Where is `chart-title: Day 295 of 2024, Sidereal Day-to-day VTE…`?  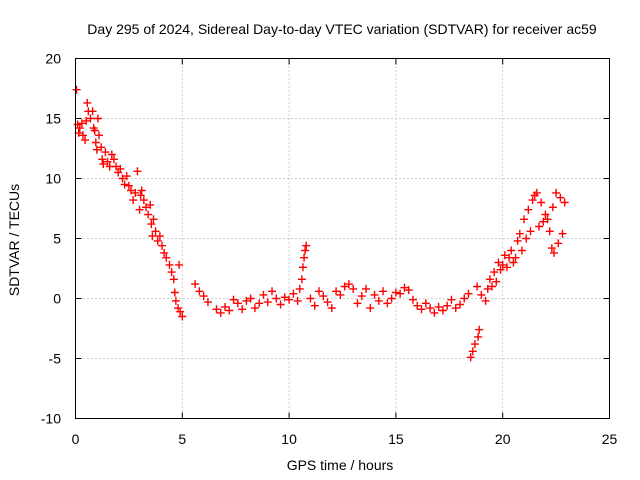 chart-title: Day 295 of 2024, Sidereal Day-to-day VTE… is located at coordinates (342, 29).